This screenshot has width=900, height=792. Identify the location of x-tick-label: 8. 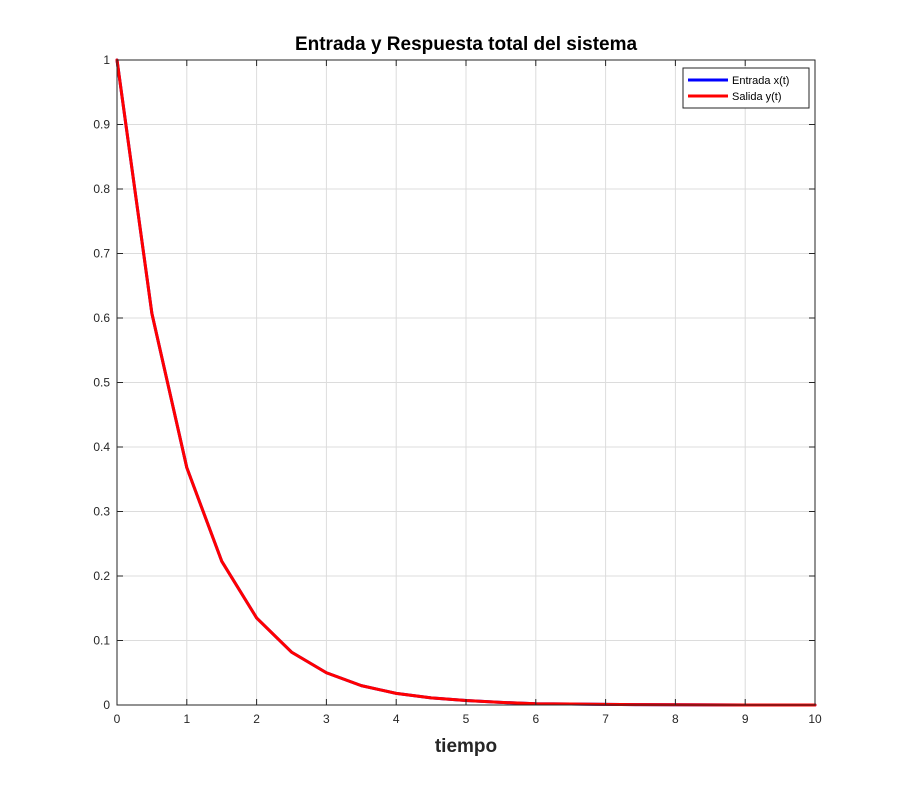
(675, 719).